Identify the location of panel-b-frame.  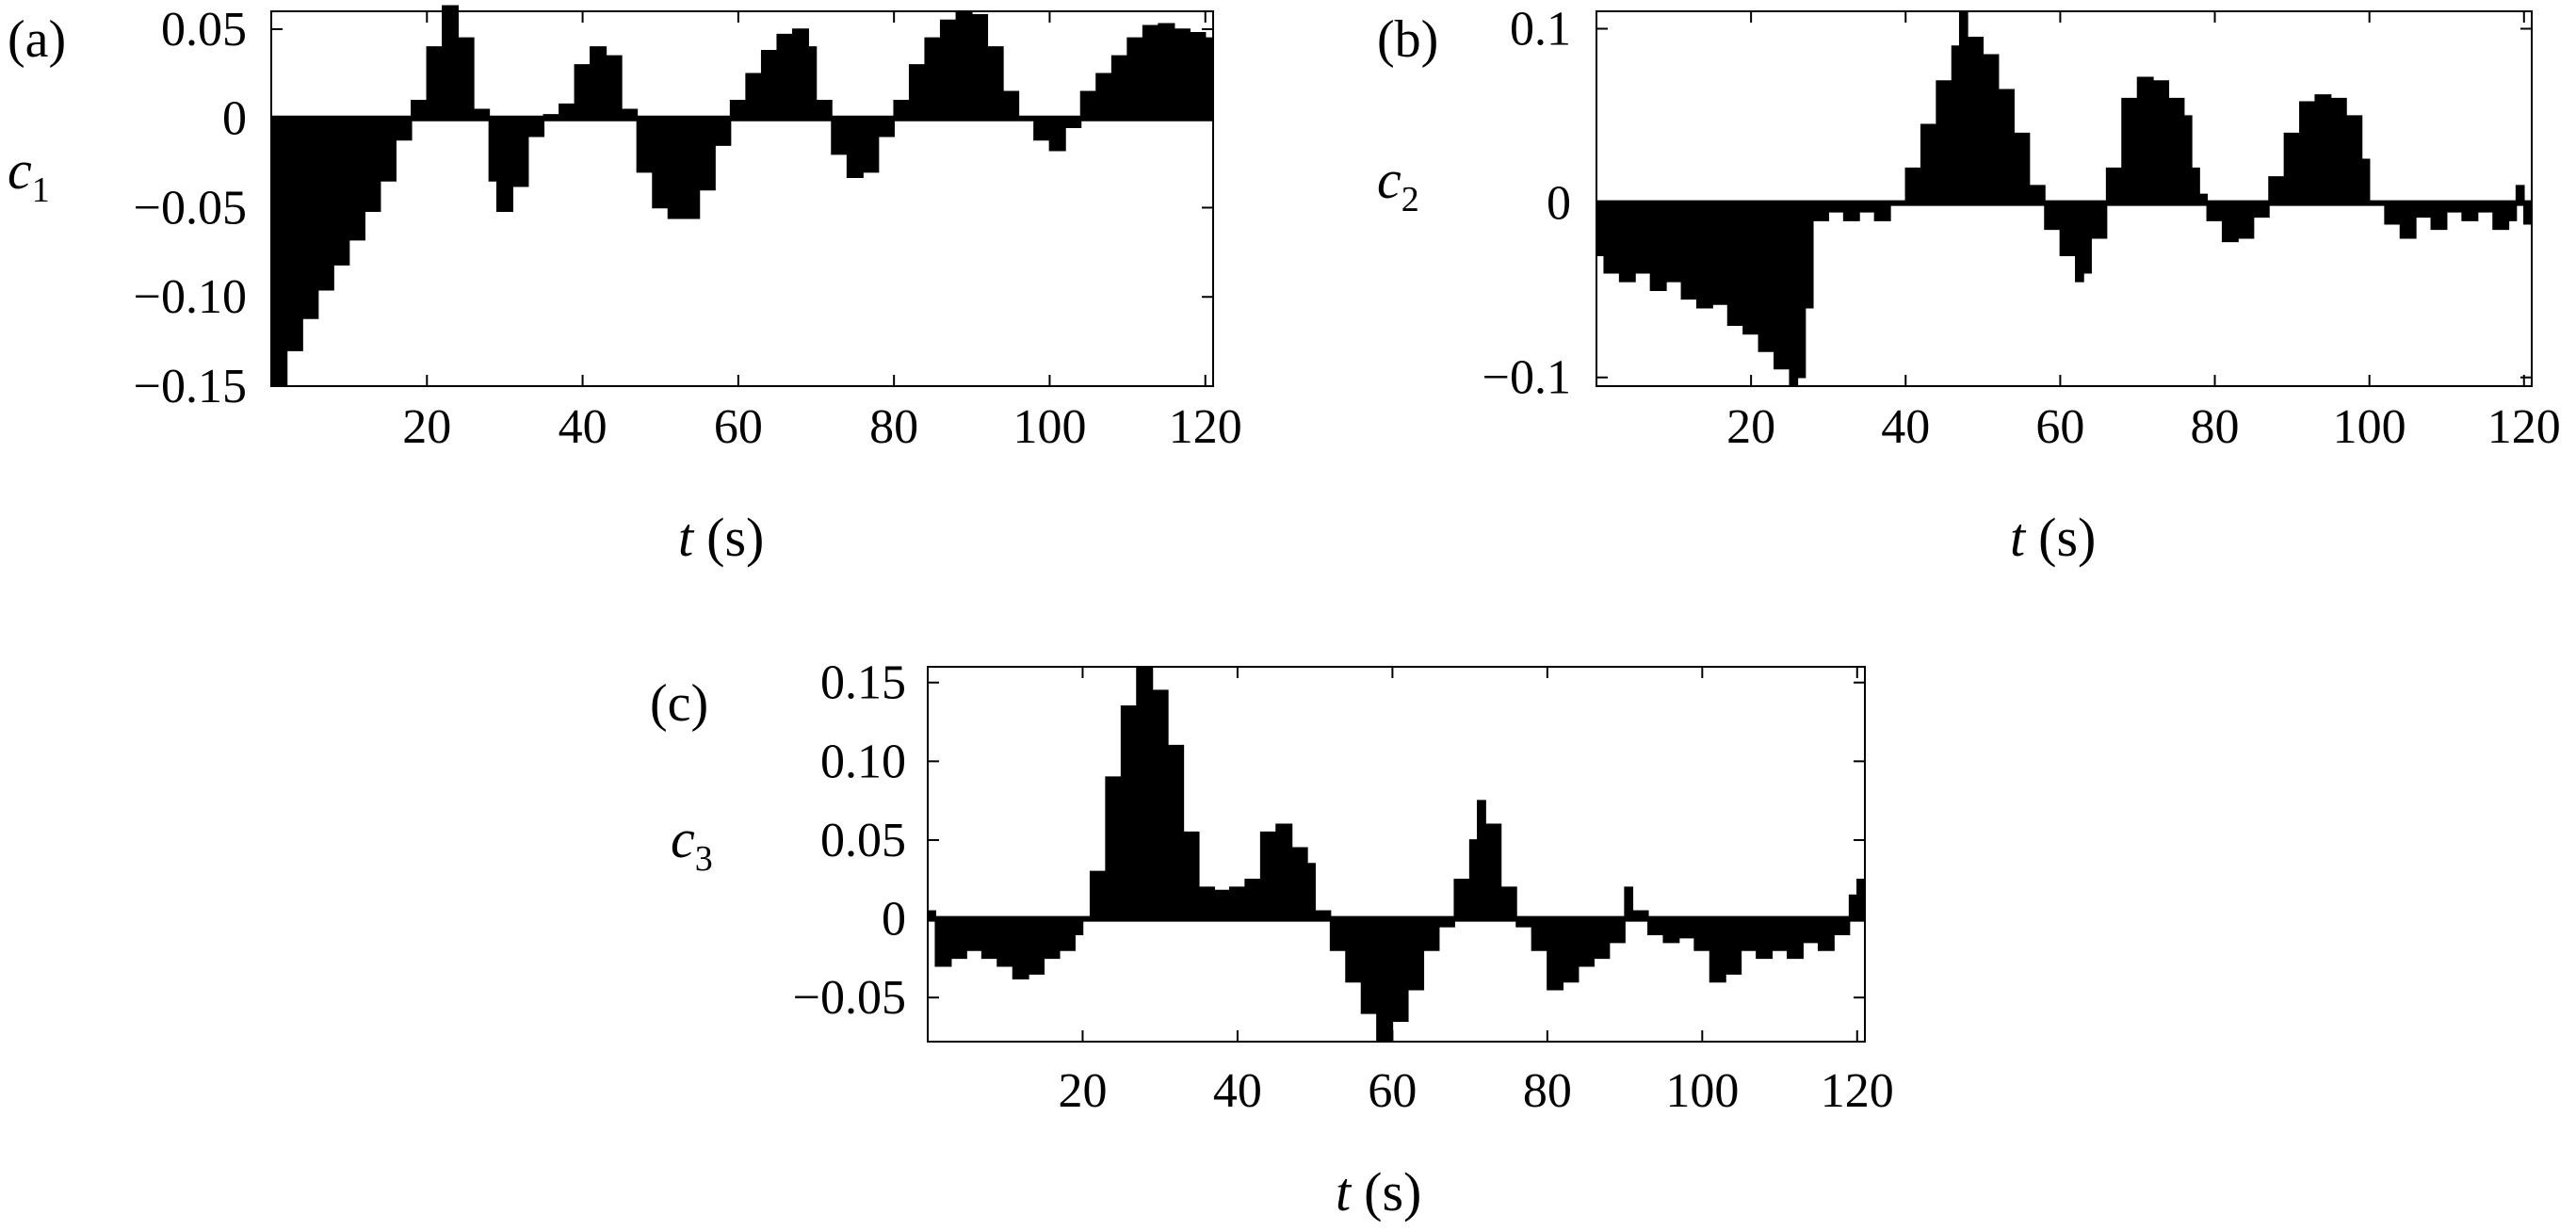
(2064, 198).